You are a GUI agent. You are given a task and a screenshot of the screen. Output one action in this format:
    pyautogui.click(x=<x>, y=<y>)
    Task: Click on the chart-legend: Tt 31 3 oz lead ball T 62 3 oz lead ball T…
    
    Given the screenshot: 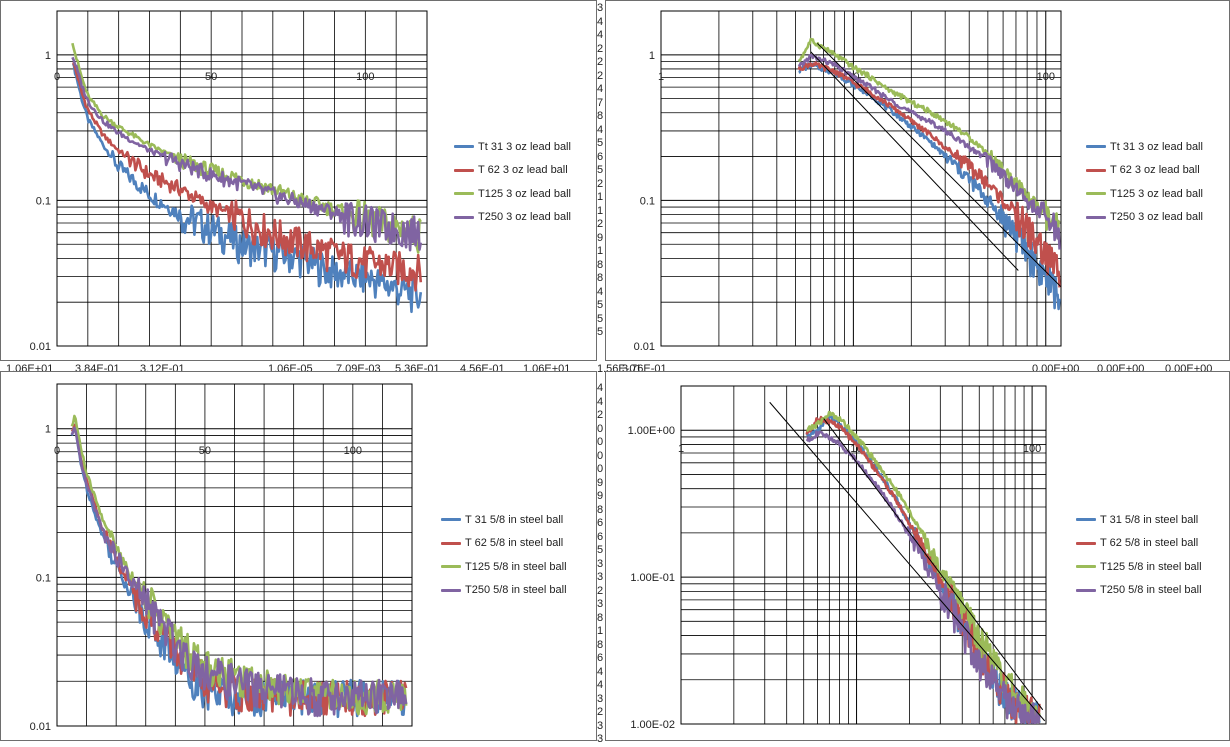 What is the action you would take?
    pyautogui.click(x=512, y=182)
    